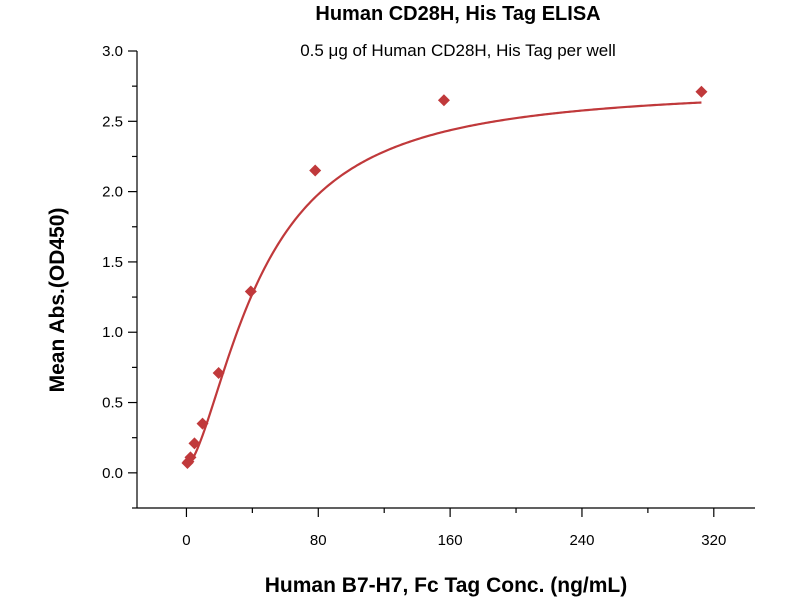 The width and height of the screenshot is (800, 600). I want to click on x-tick-label: 240, so click(581, 540).